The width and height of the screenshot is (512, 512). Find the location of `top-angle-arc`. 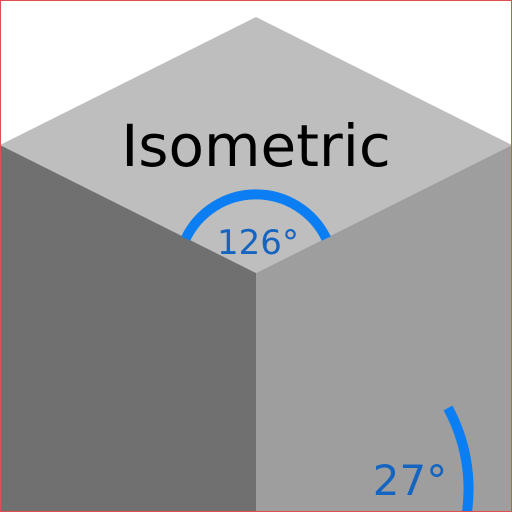

top-angle-arc is located at coordinates (256, 215).